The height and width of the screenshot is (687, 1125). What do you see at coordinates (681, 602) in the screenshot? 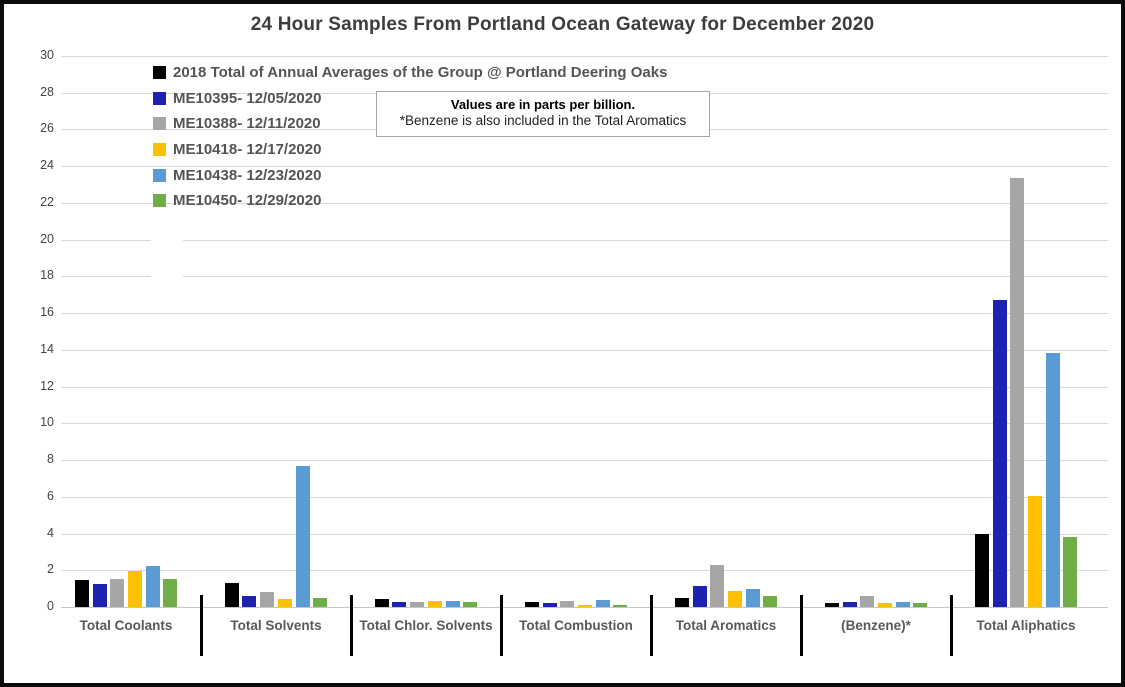
I see `bar-series1-cat5` at bounding box center [681, 602].